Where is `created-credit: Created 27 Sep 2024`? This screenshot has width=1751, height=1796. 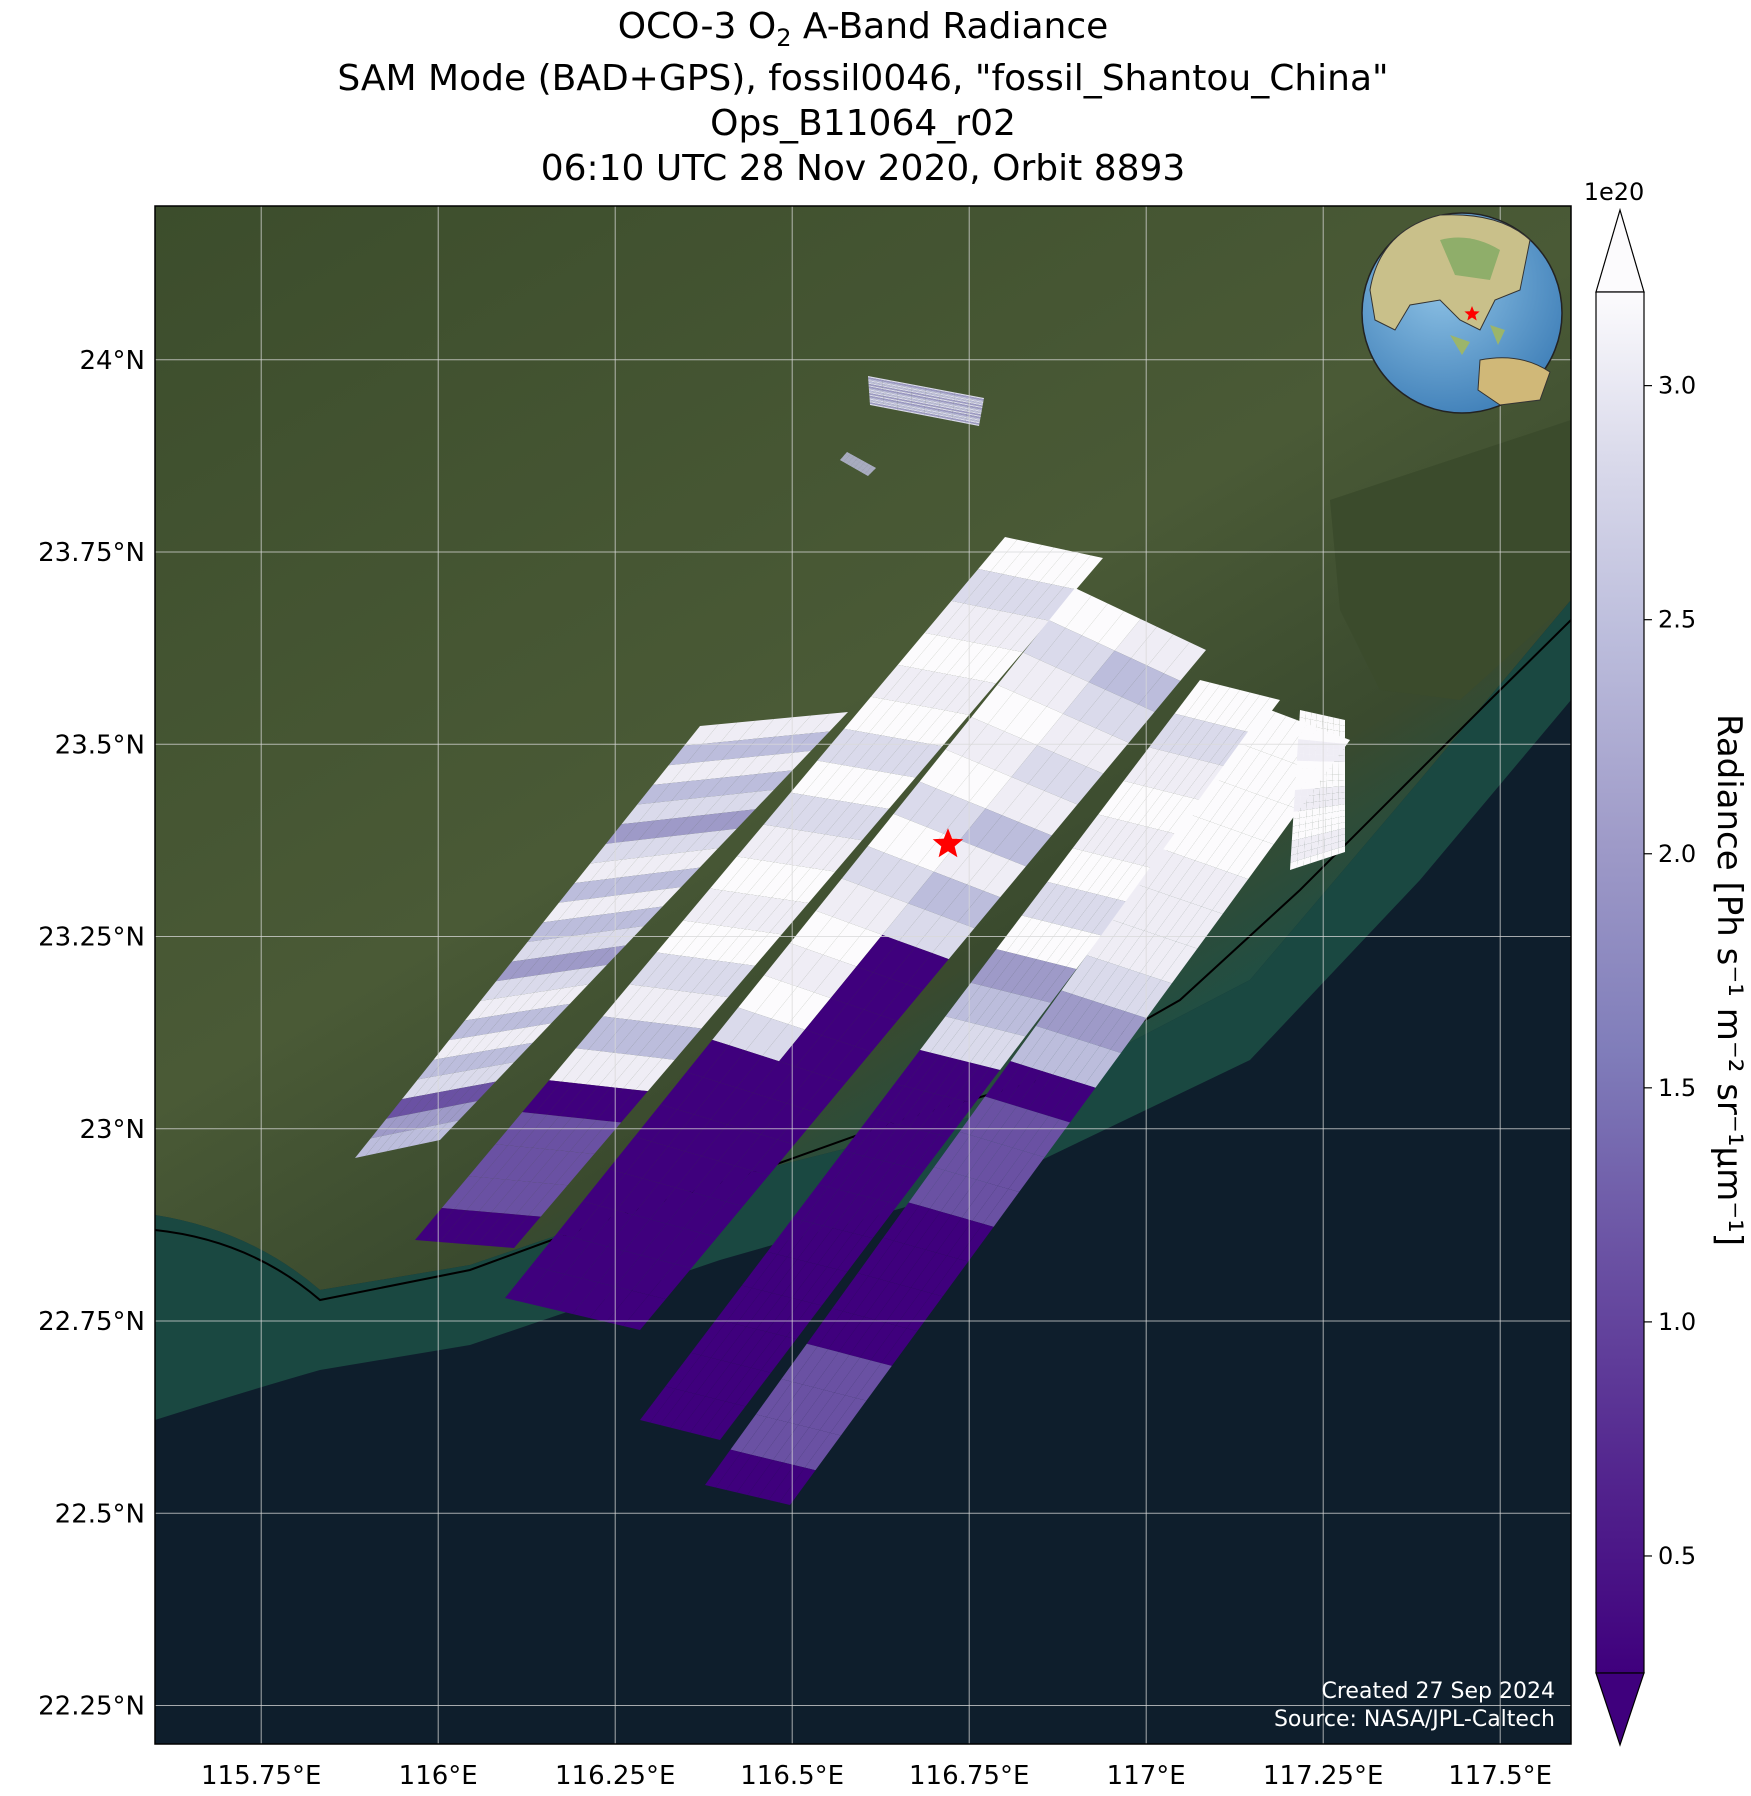
created-credit: Created 27 Sep 2024 is located at coordinates (1439, 1691).